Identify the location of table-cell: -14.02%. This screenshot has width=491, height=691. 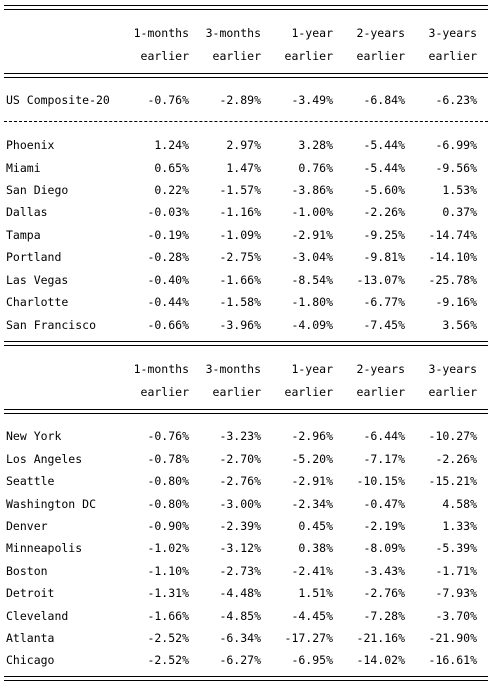
(380, 660).